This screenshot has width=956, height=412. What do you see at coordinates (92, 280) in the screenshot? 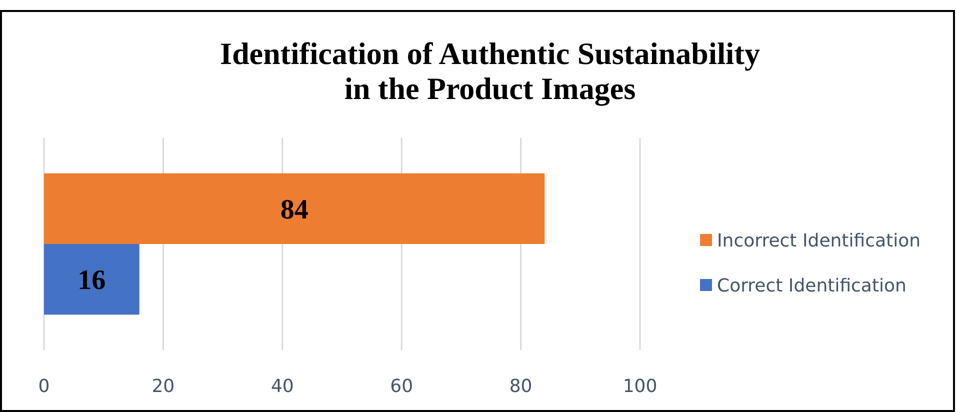
I see `data-label: 16` at bounding box center [92, 280].